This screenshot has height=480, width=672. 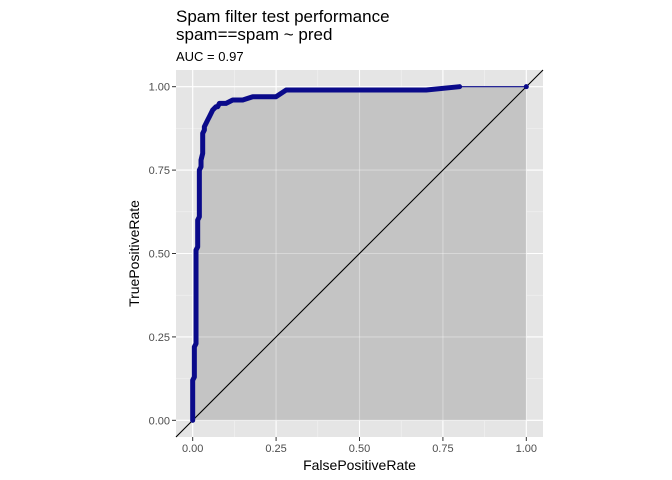 I want to click on chart-subtitle: spam==spam ~ pred, so click(x=254, y=34).